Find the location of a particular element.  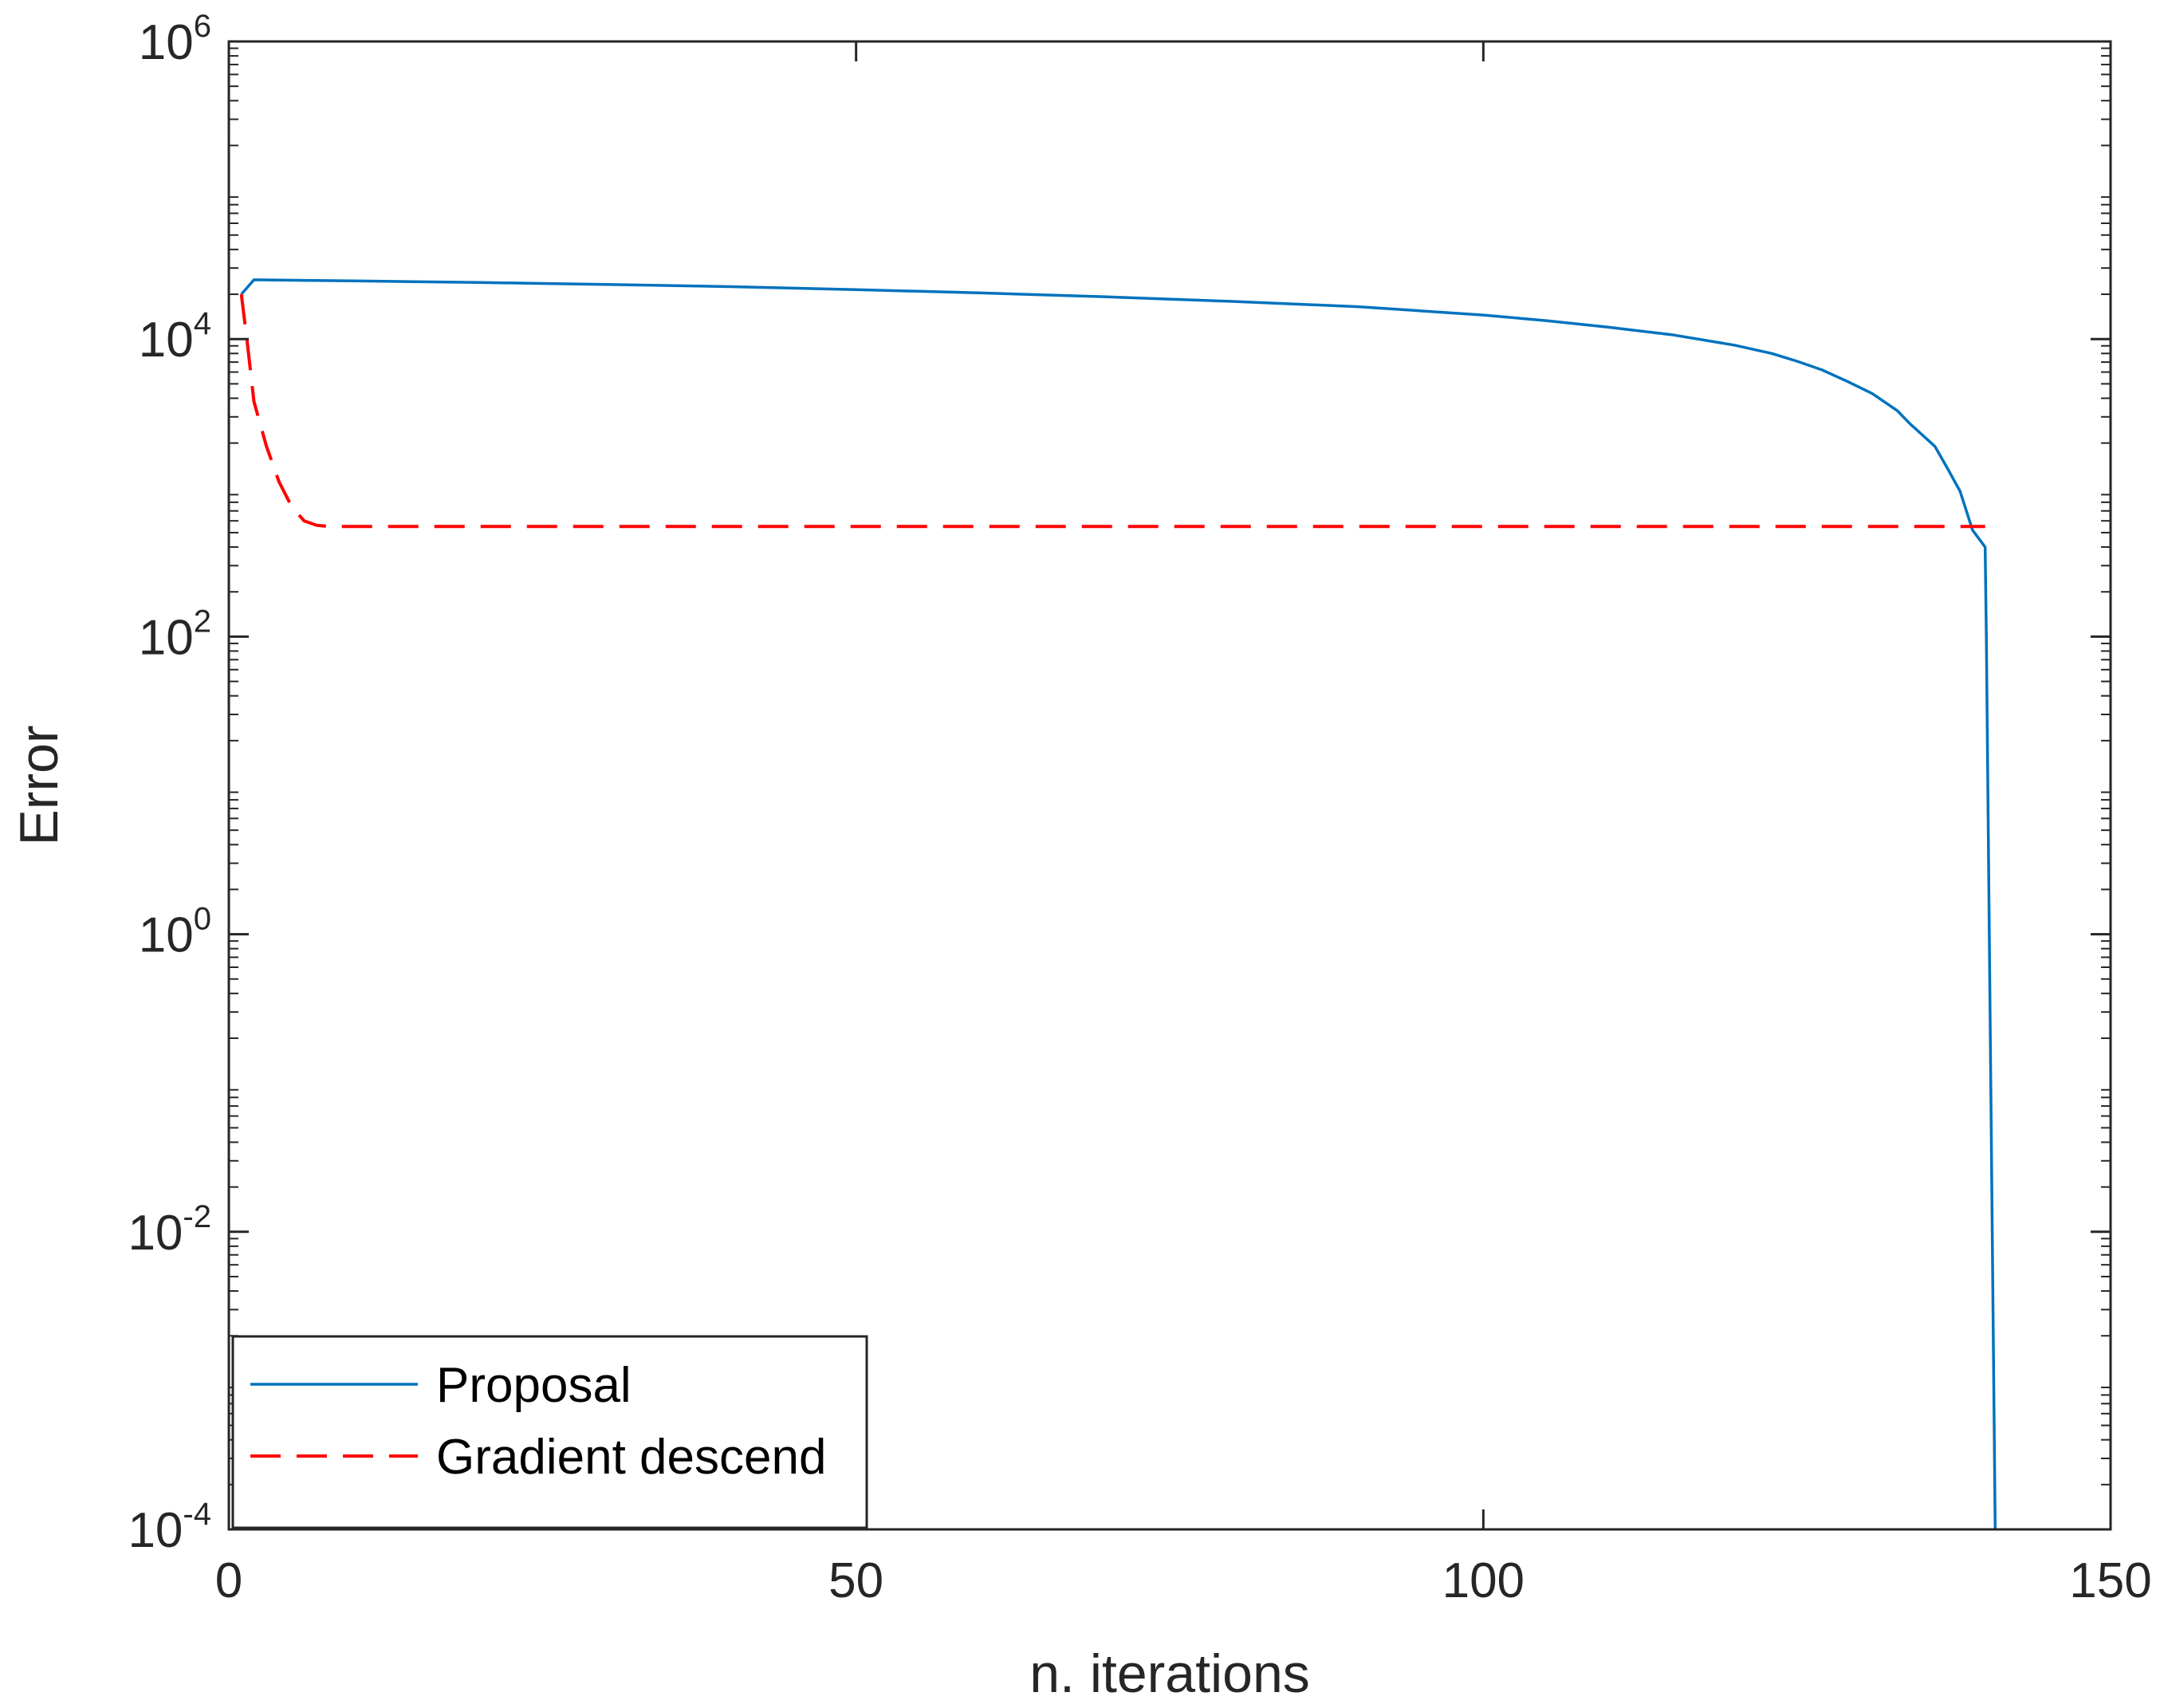

legend: Proposal Gradient descend is located at coordinates (549, 1432).